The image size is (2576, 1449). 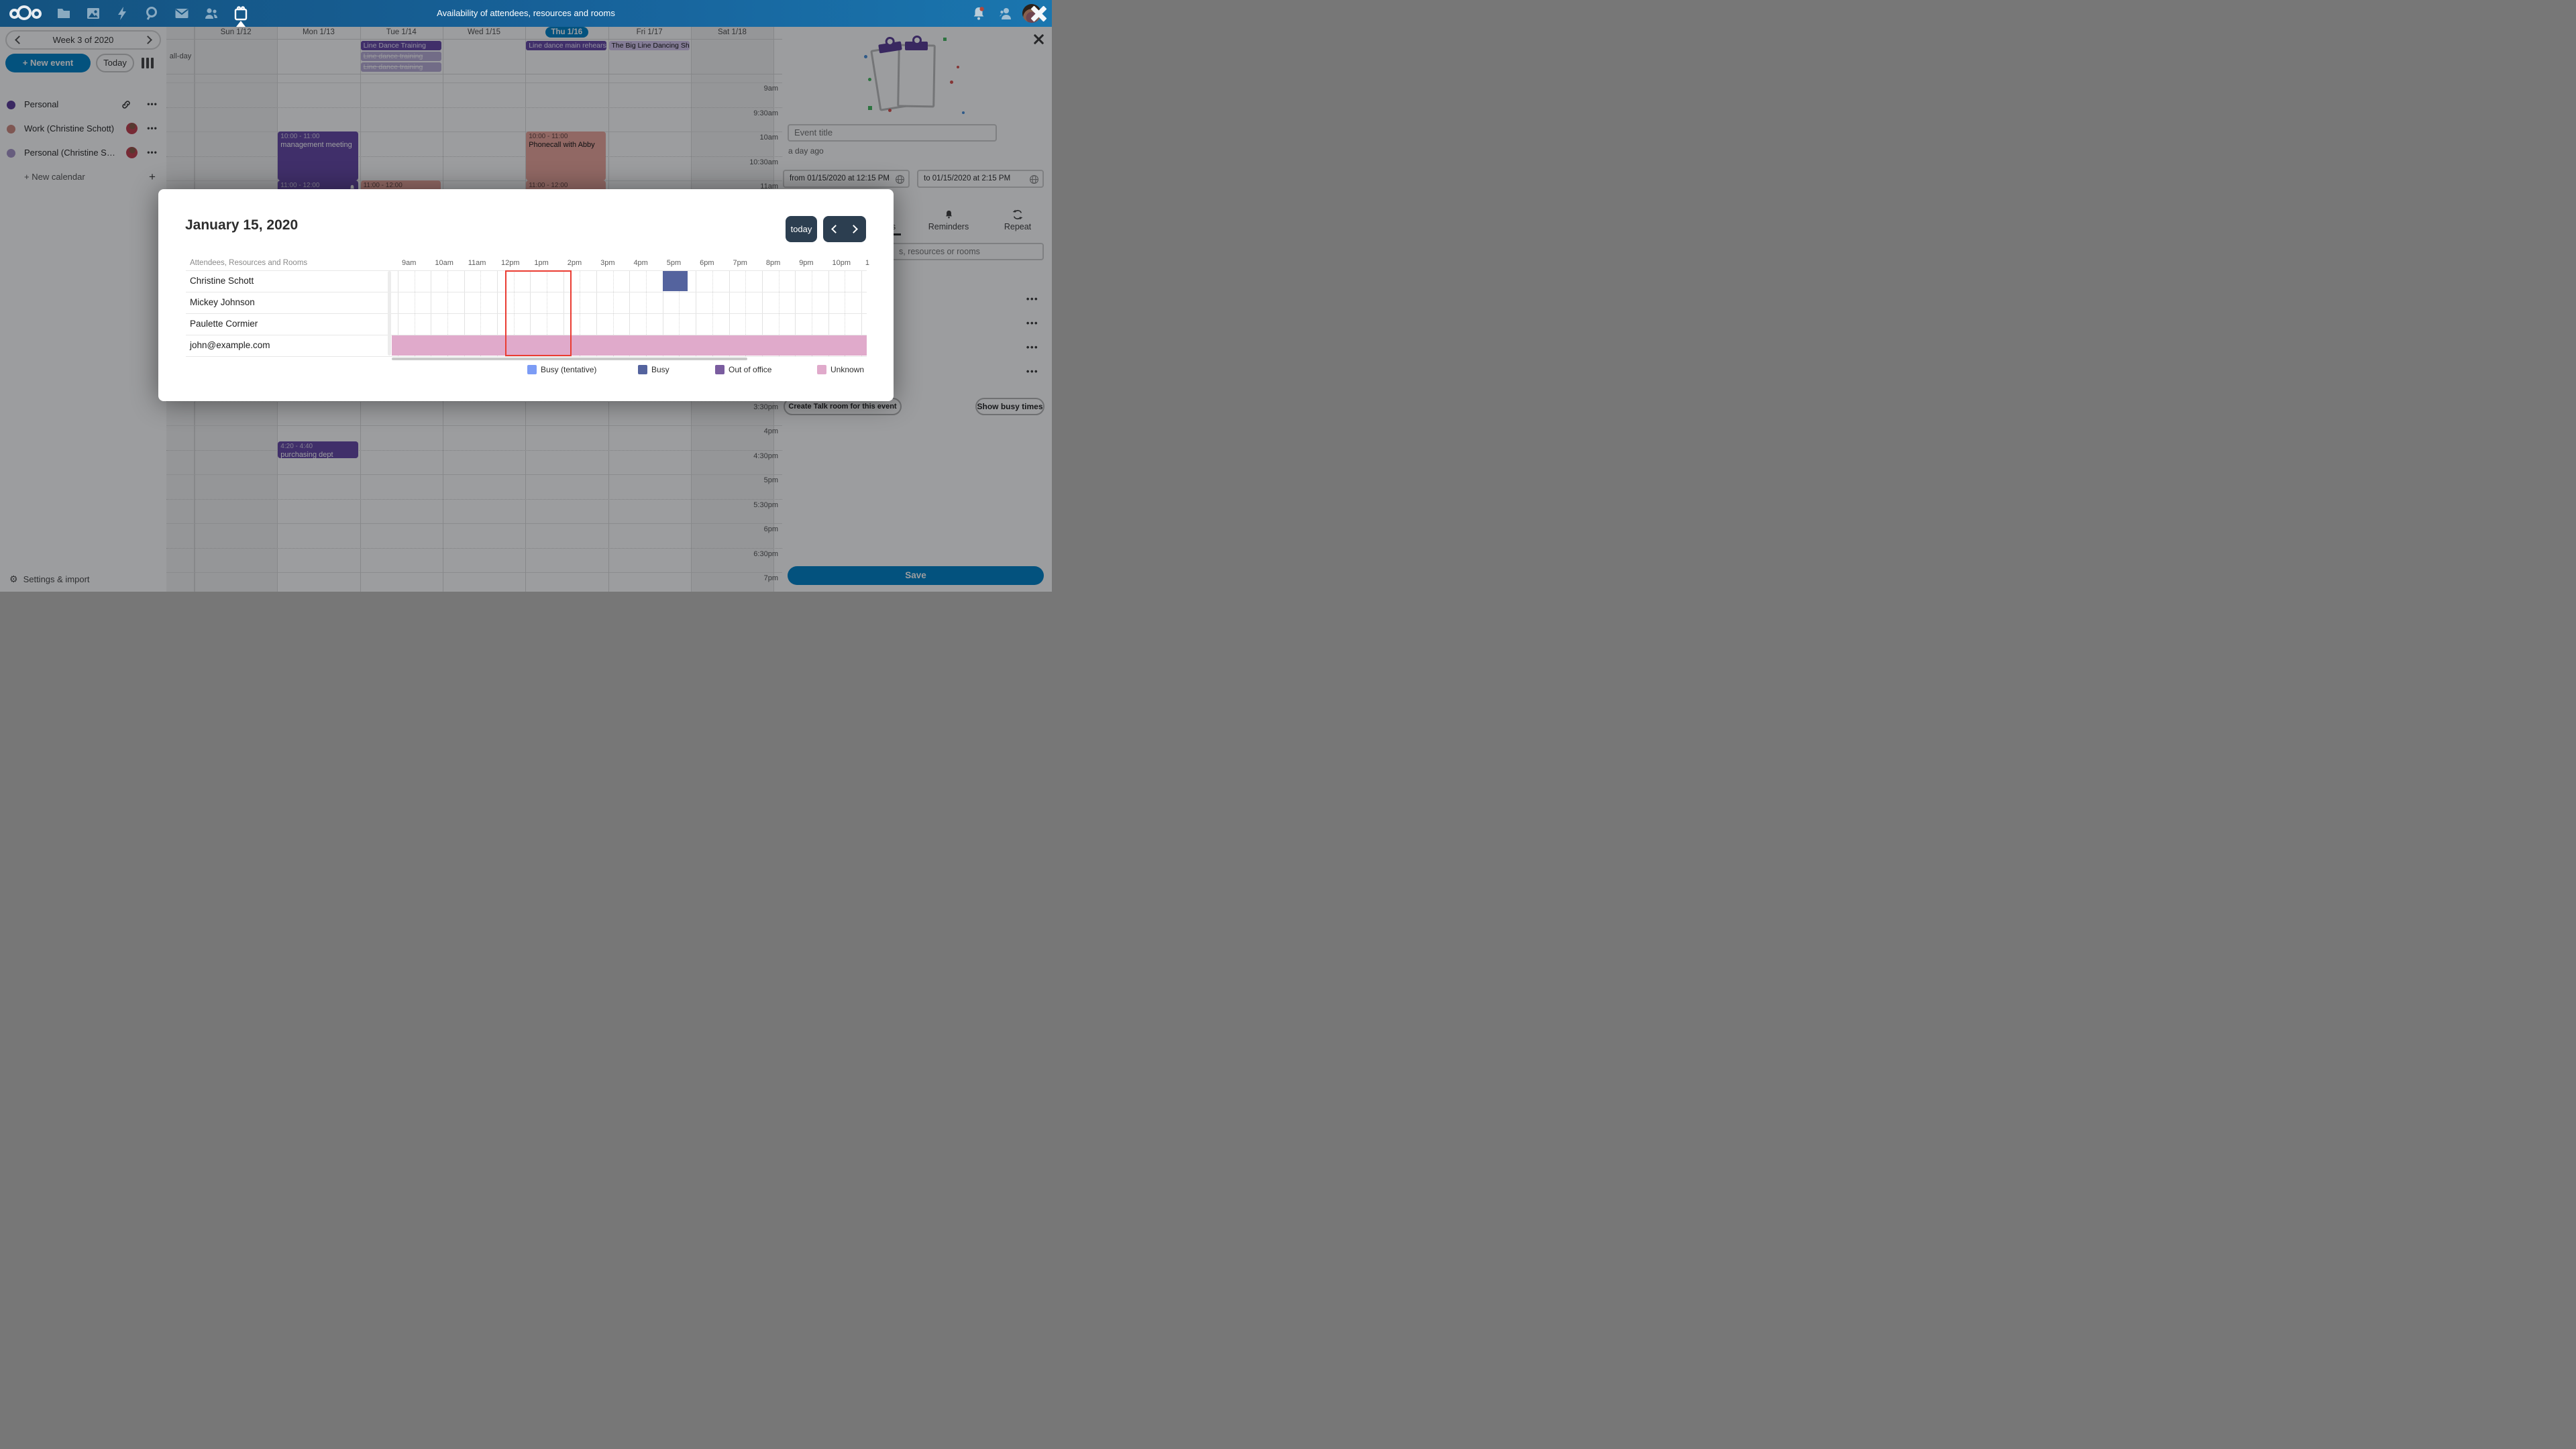 I want to click on activity-icon, so click(x=123, y=13).